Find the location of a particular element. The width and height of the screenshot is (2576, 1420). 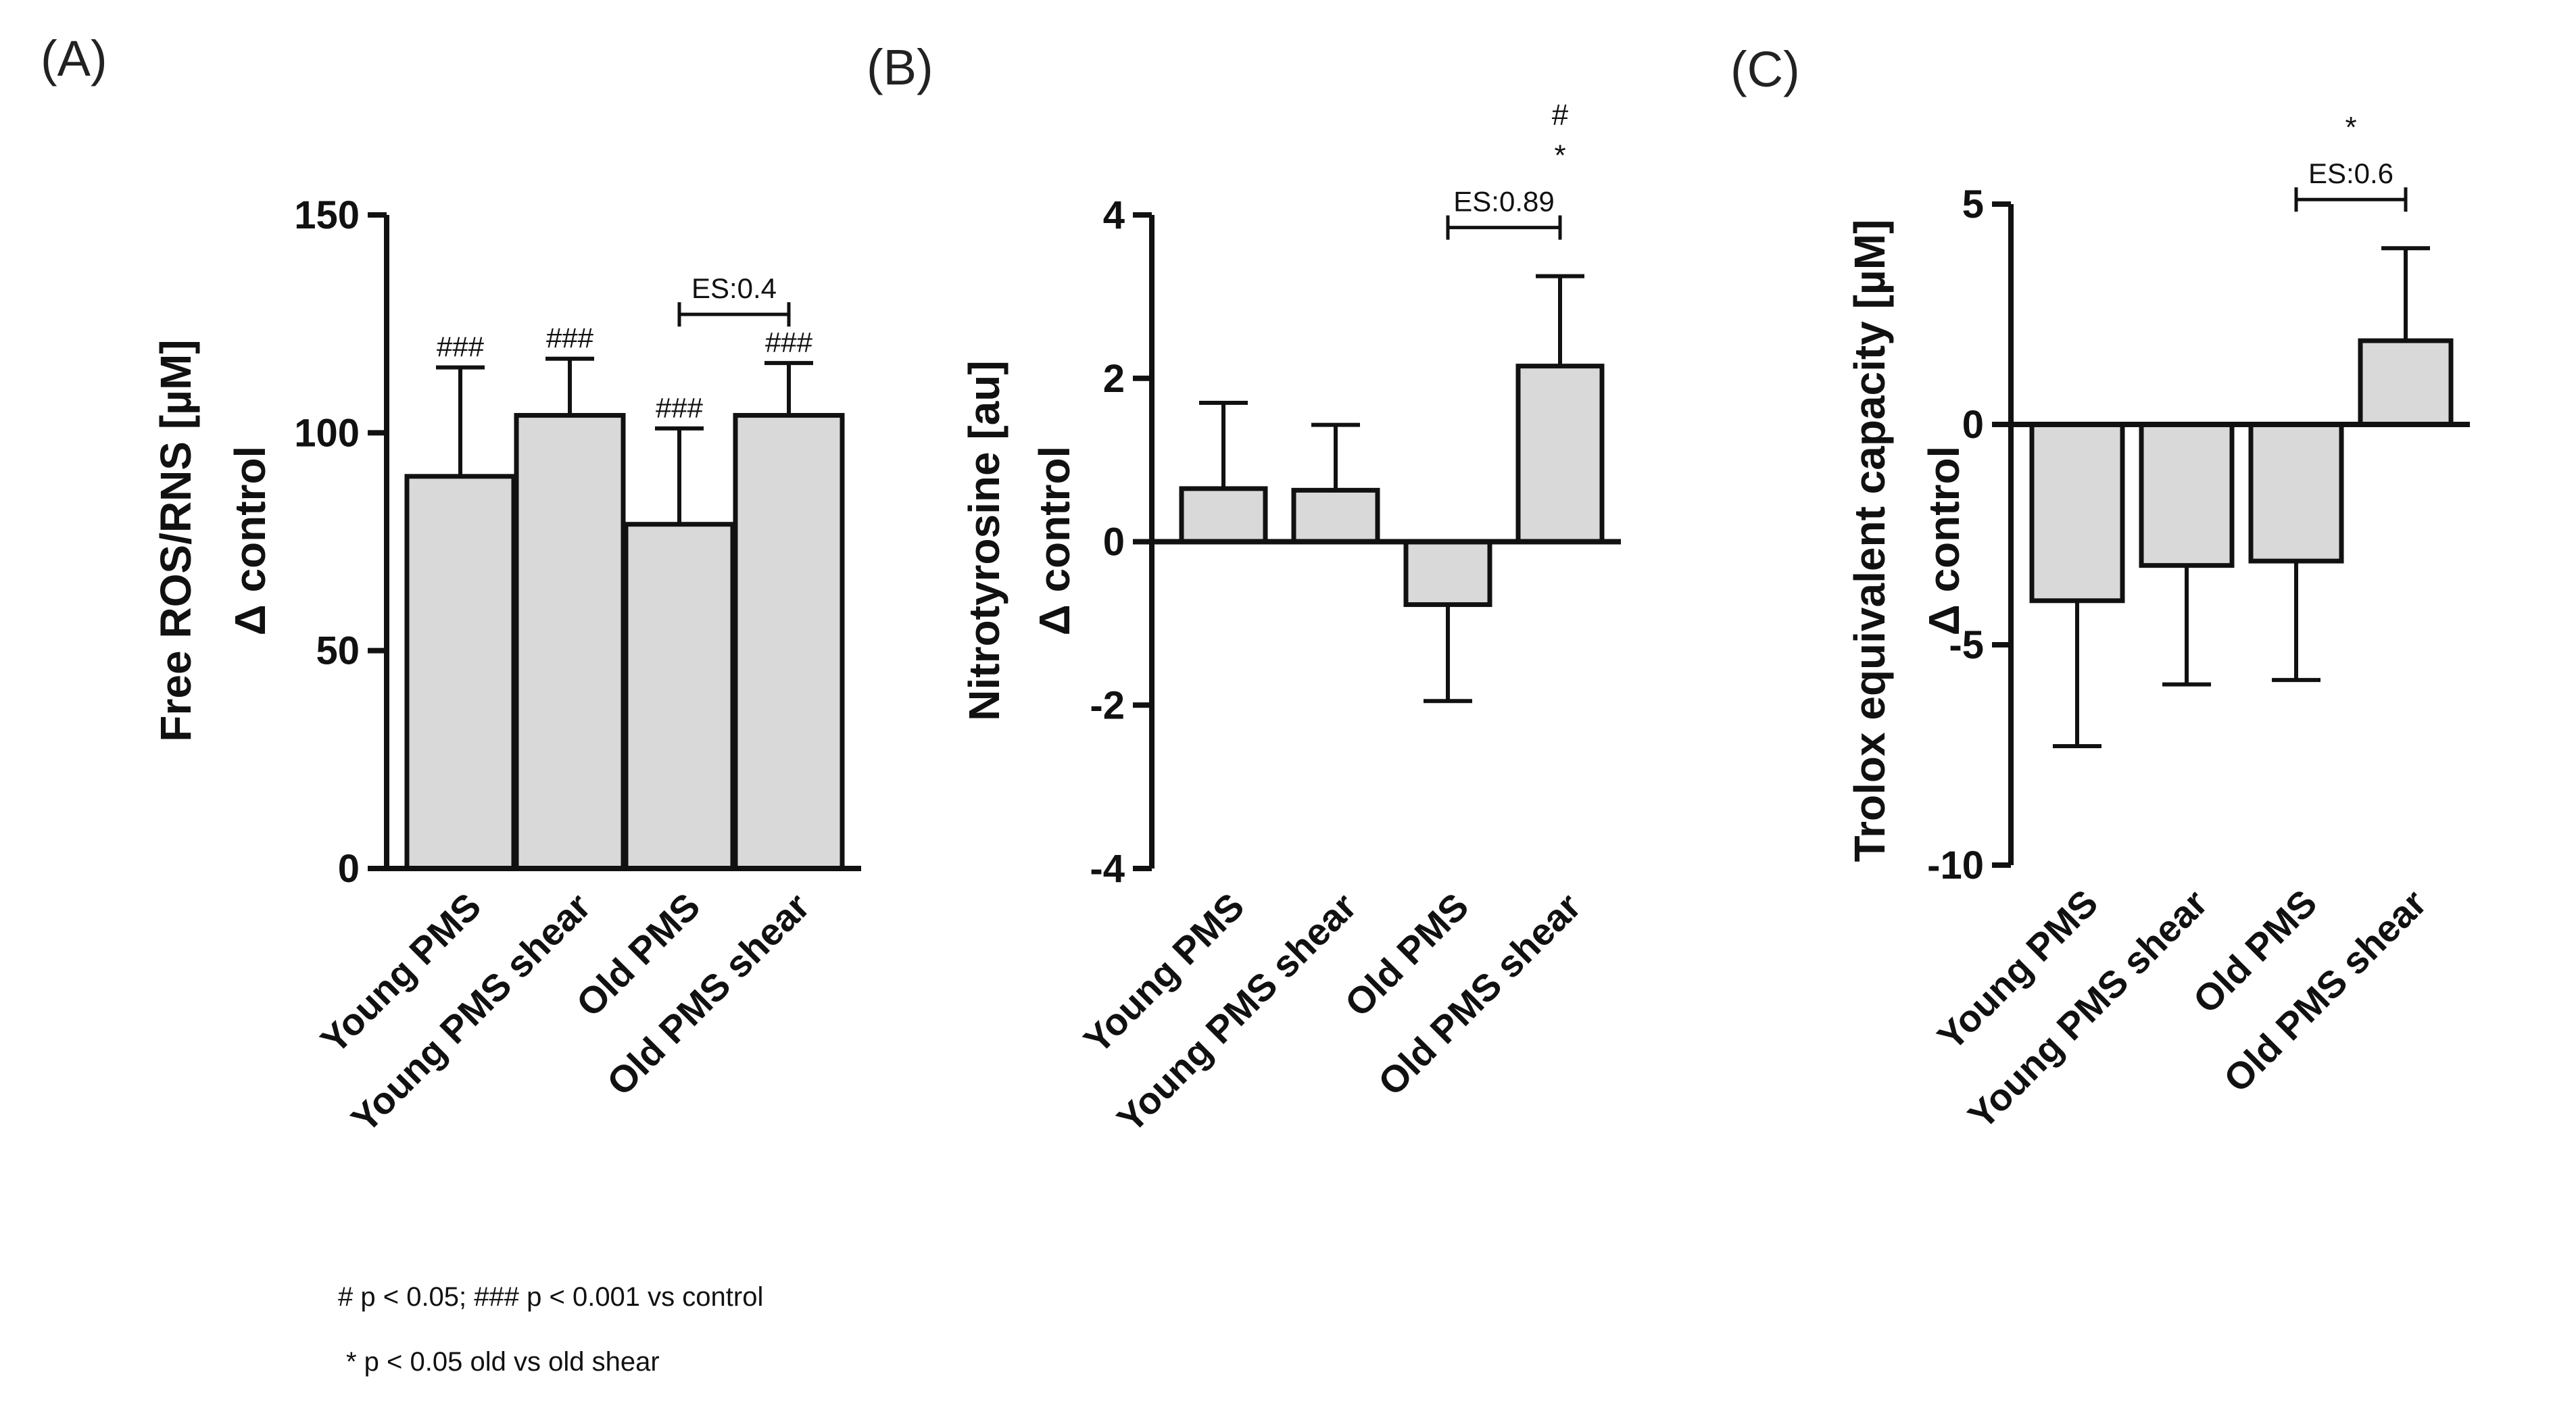

y-axis-title: Nitrotyrosine [au] is located at coordinates (984, 540).